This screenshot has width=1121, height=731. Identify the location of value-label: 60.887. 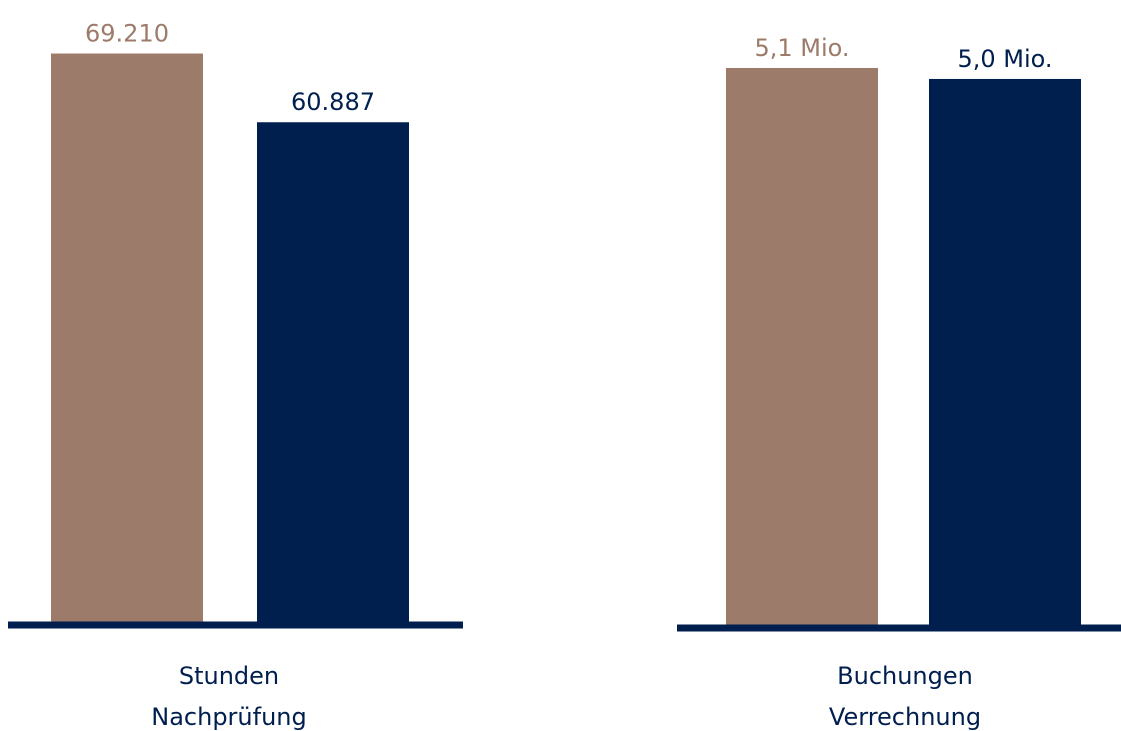
(333, 102).